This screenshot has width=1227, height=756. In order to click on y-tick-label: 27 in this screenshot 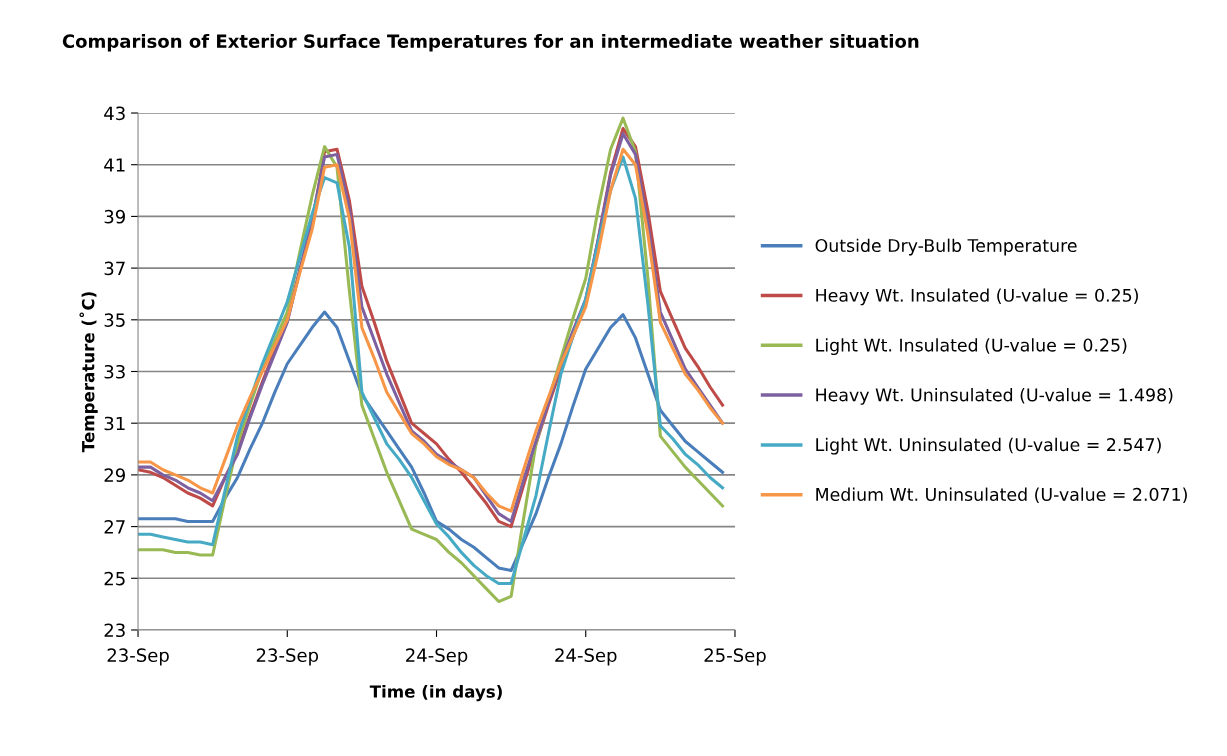, I will do `click(114, 527)`.